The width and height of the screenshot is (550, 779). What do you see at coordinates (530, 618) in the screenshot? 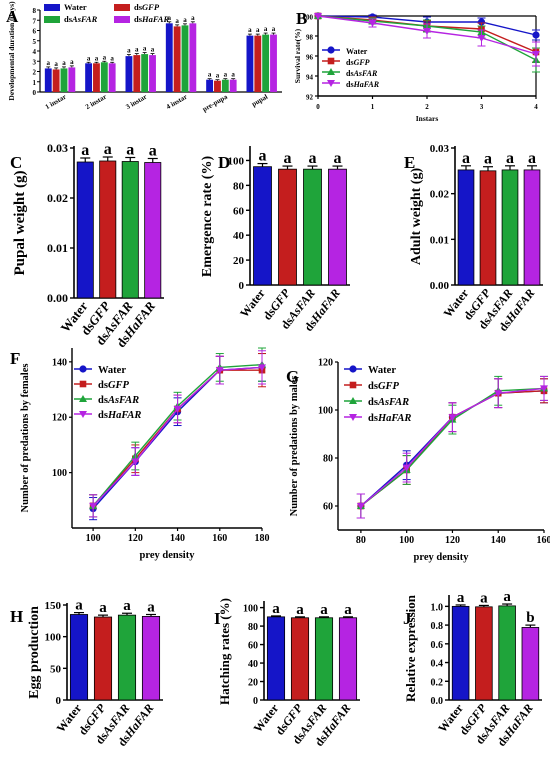
I see `significance-label: b` at bounding box center [530, 618].